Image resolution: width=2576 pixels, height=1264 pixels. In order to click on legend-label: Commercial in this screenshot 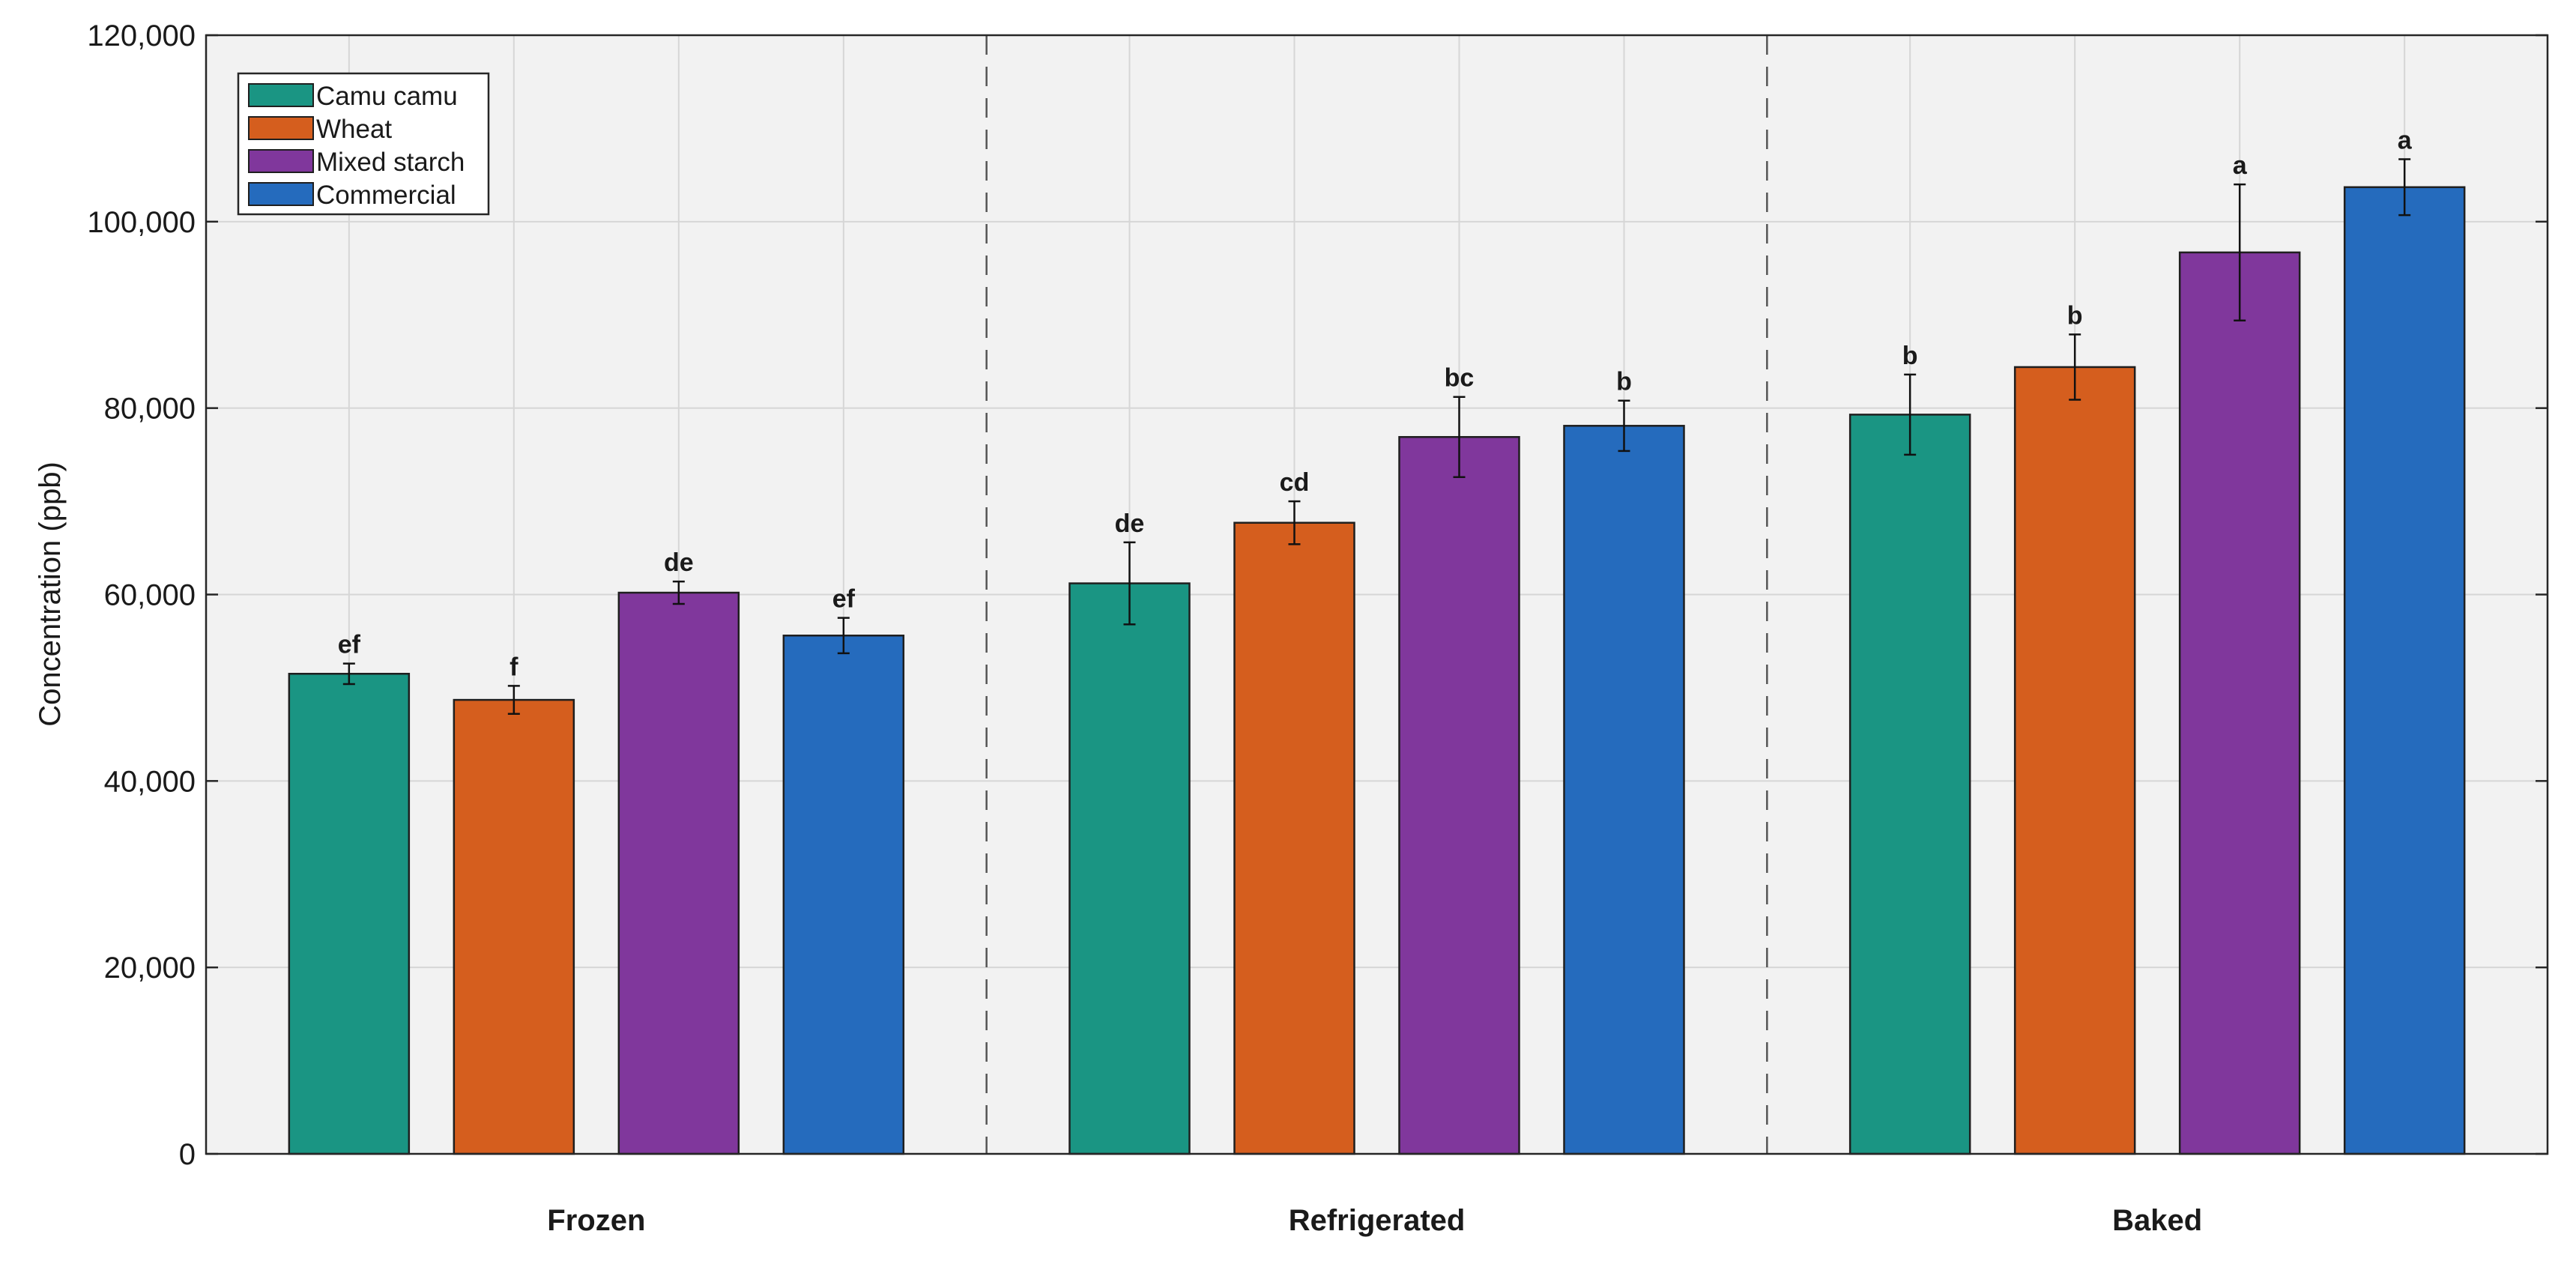, I will do `click(386, 195)`.